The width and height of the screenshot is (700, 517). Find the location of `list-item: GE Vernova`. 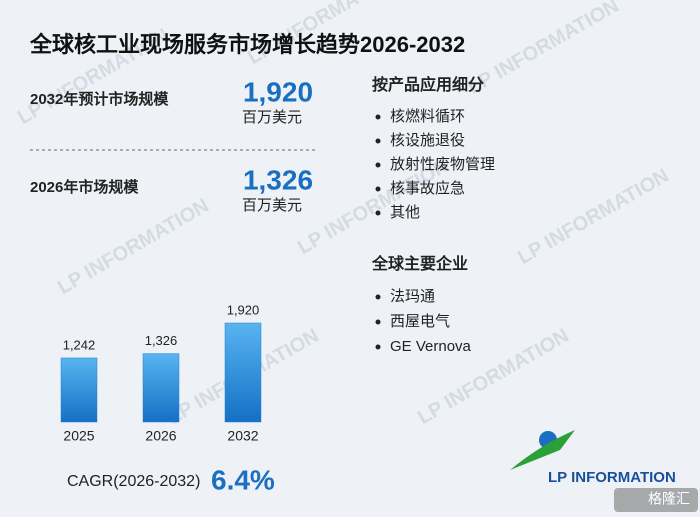

list-item: GE Vernova is located at coordinates (431, 346).